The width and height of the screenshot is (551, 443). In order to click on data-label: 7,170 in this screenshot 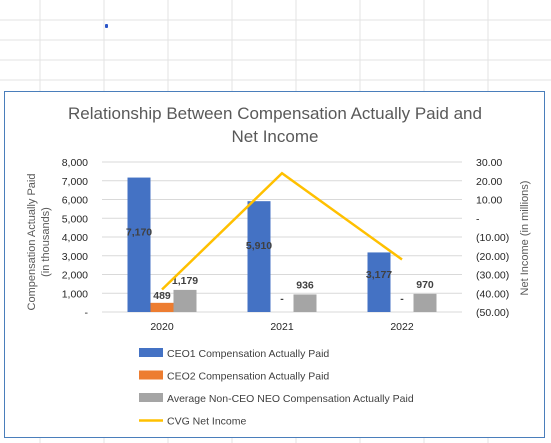, I will do `click(139, 232)`.